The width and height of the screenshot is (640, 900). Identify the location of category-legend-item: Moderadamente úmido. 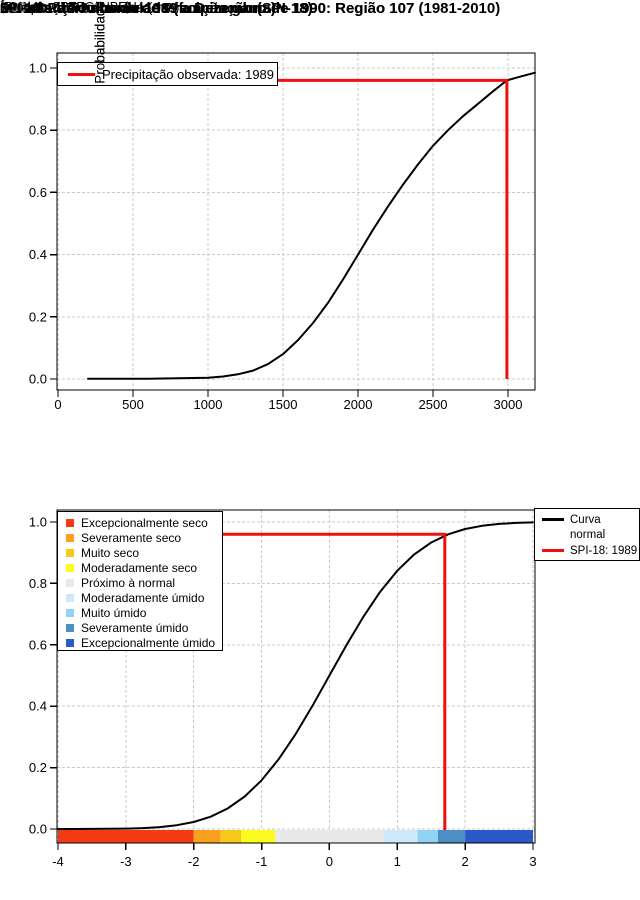
(140, 597).